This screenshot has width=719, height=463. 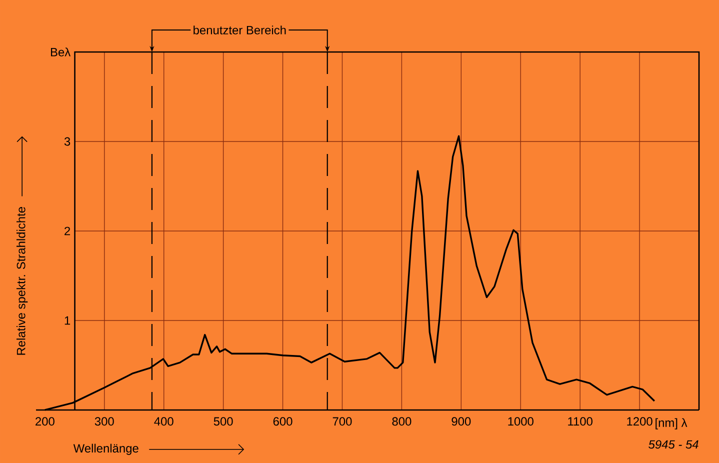 I want to click on x-tick-label: 1200, so click(x=639, y=421).